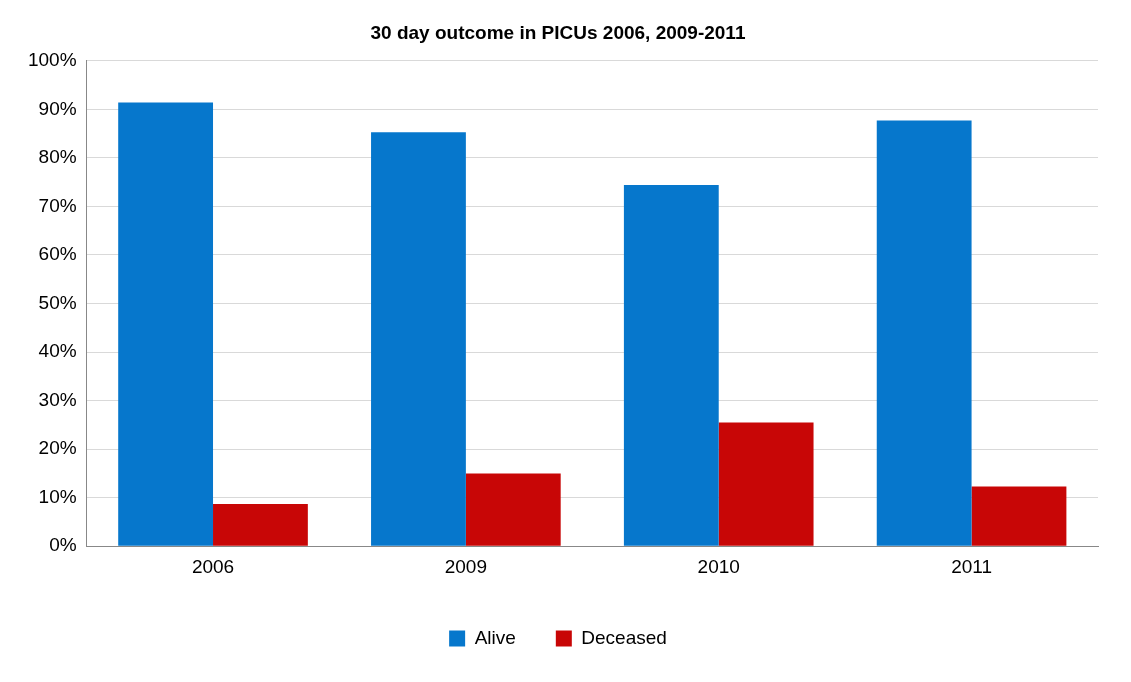 This screenshot has height=682, width=1131. I want to click on x-tick-label: 2009, so click(466, 566).